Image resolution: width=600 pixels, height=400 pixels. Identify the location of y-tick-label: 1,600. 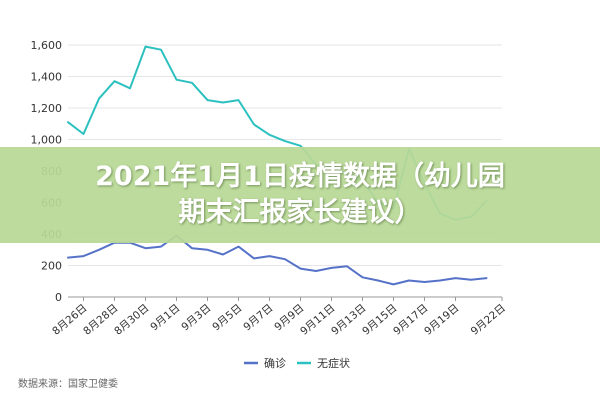
(47, 45).